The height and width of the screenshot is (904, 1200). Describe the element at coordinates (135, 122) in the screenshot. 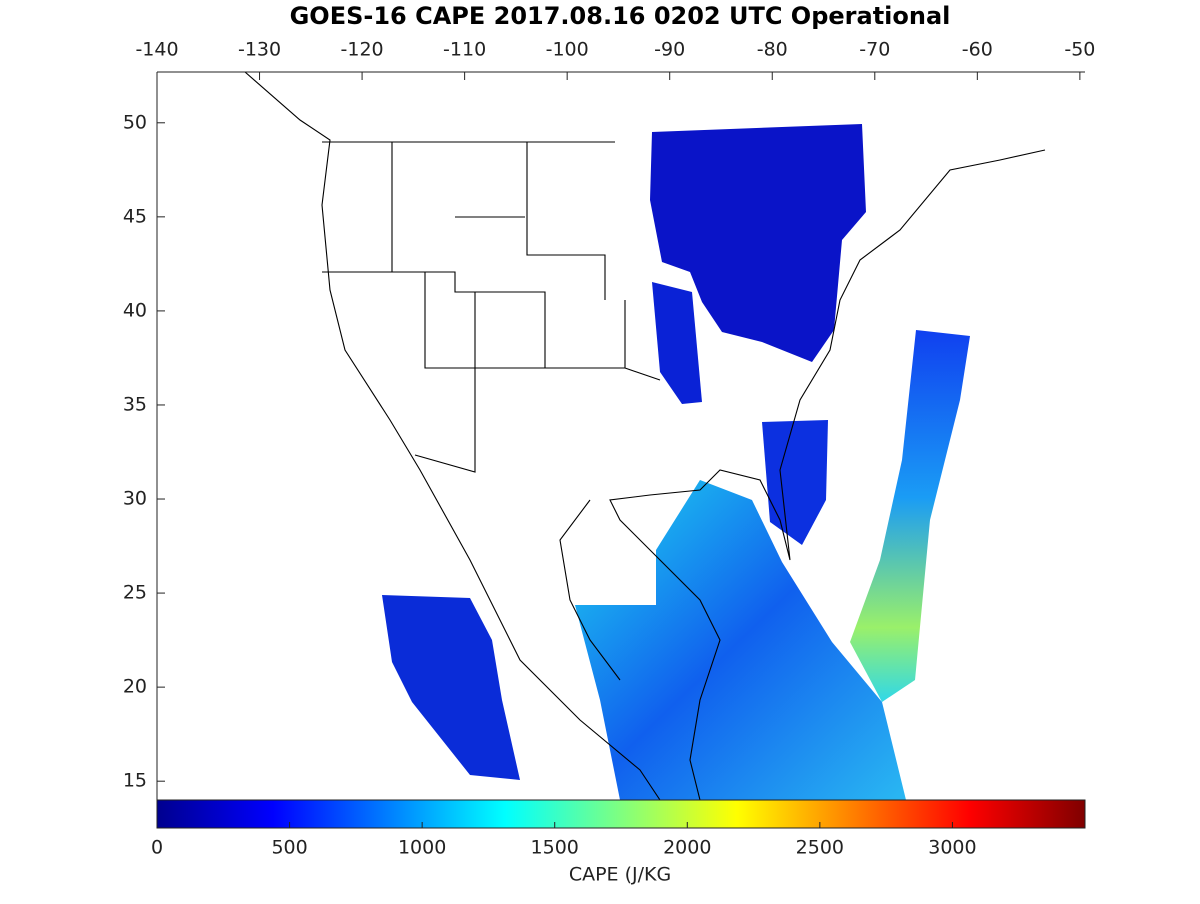

I see `y-tick-label: 50` at that location.